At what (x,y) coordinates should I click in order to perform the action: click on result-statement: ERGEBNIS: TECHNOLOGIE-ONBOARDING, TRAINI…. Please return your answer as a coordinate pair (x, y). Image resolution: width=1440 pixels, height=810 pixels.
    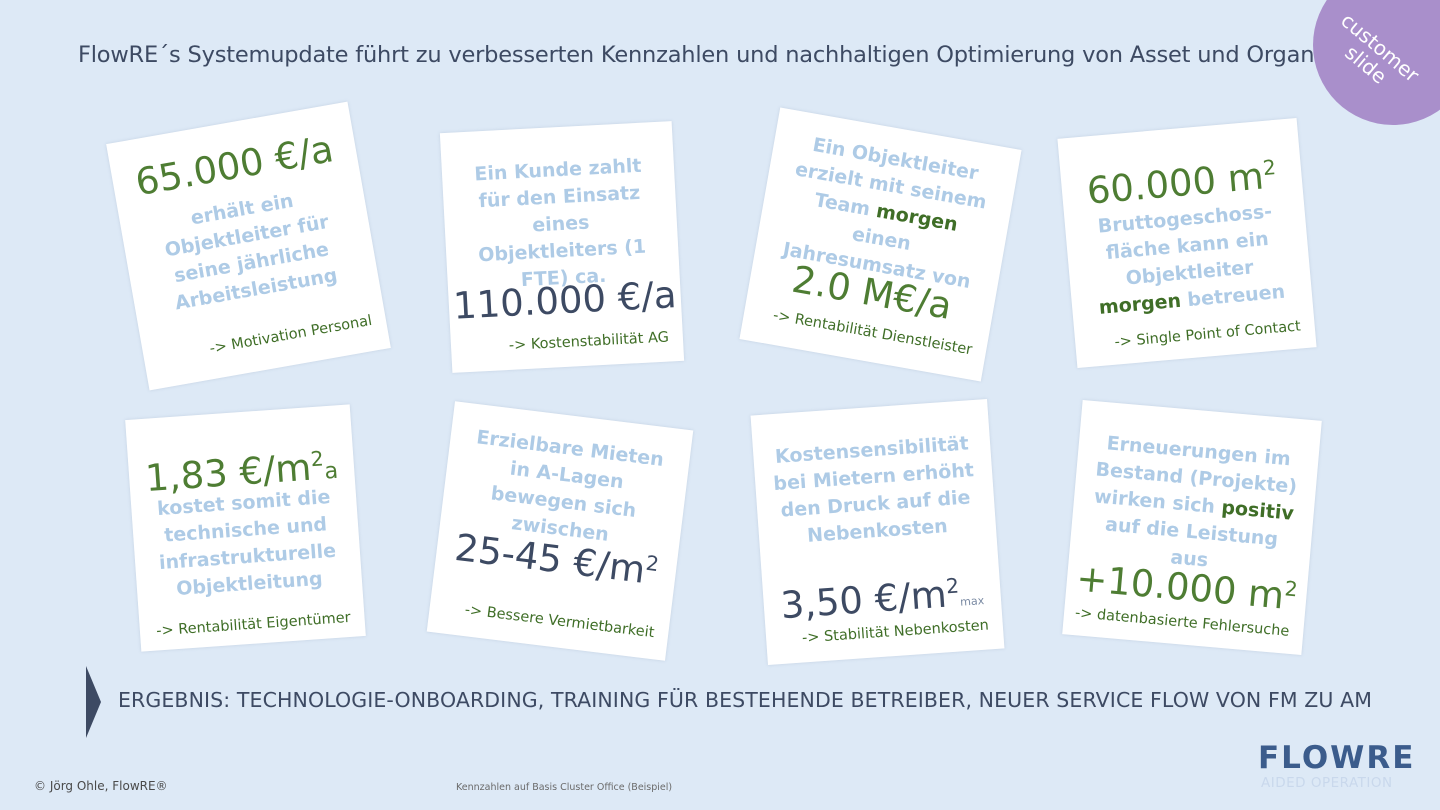
    Looking at the image, I should click on (745, 700).